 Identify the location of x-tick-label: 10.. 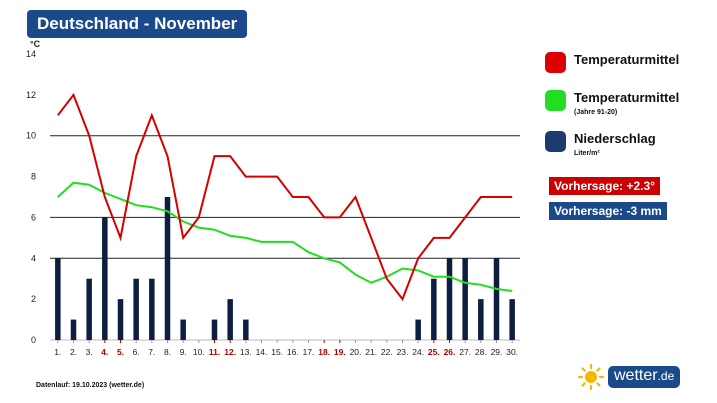
(199, 352).